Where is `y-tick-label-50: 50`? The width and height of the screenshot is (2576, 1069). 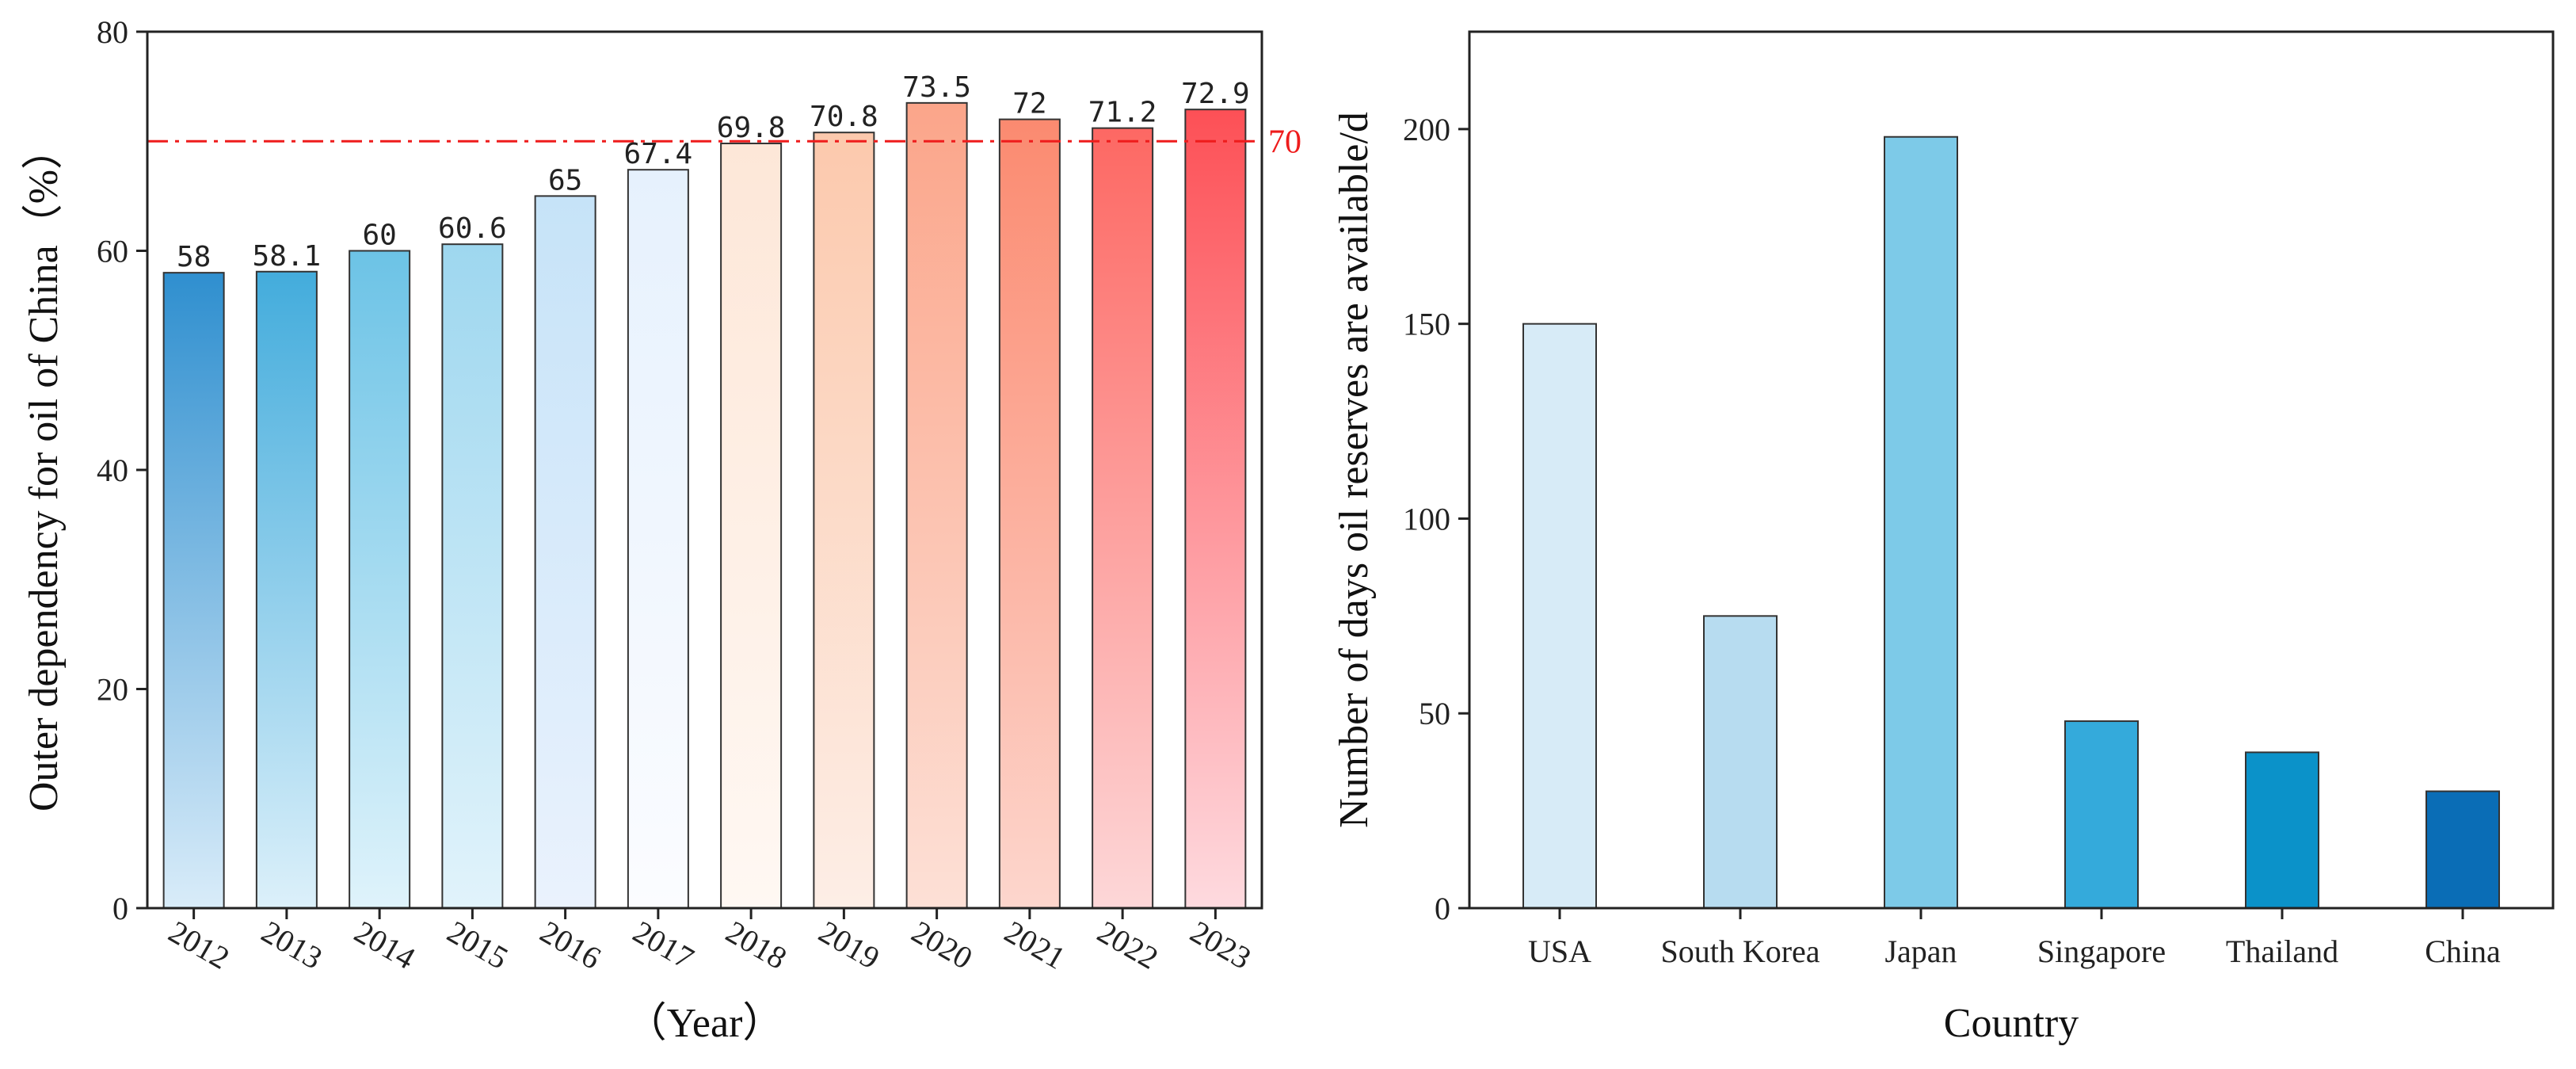
y-tick-label-50: 50 is located at coordinates (1434, 714).